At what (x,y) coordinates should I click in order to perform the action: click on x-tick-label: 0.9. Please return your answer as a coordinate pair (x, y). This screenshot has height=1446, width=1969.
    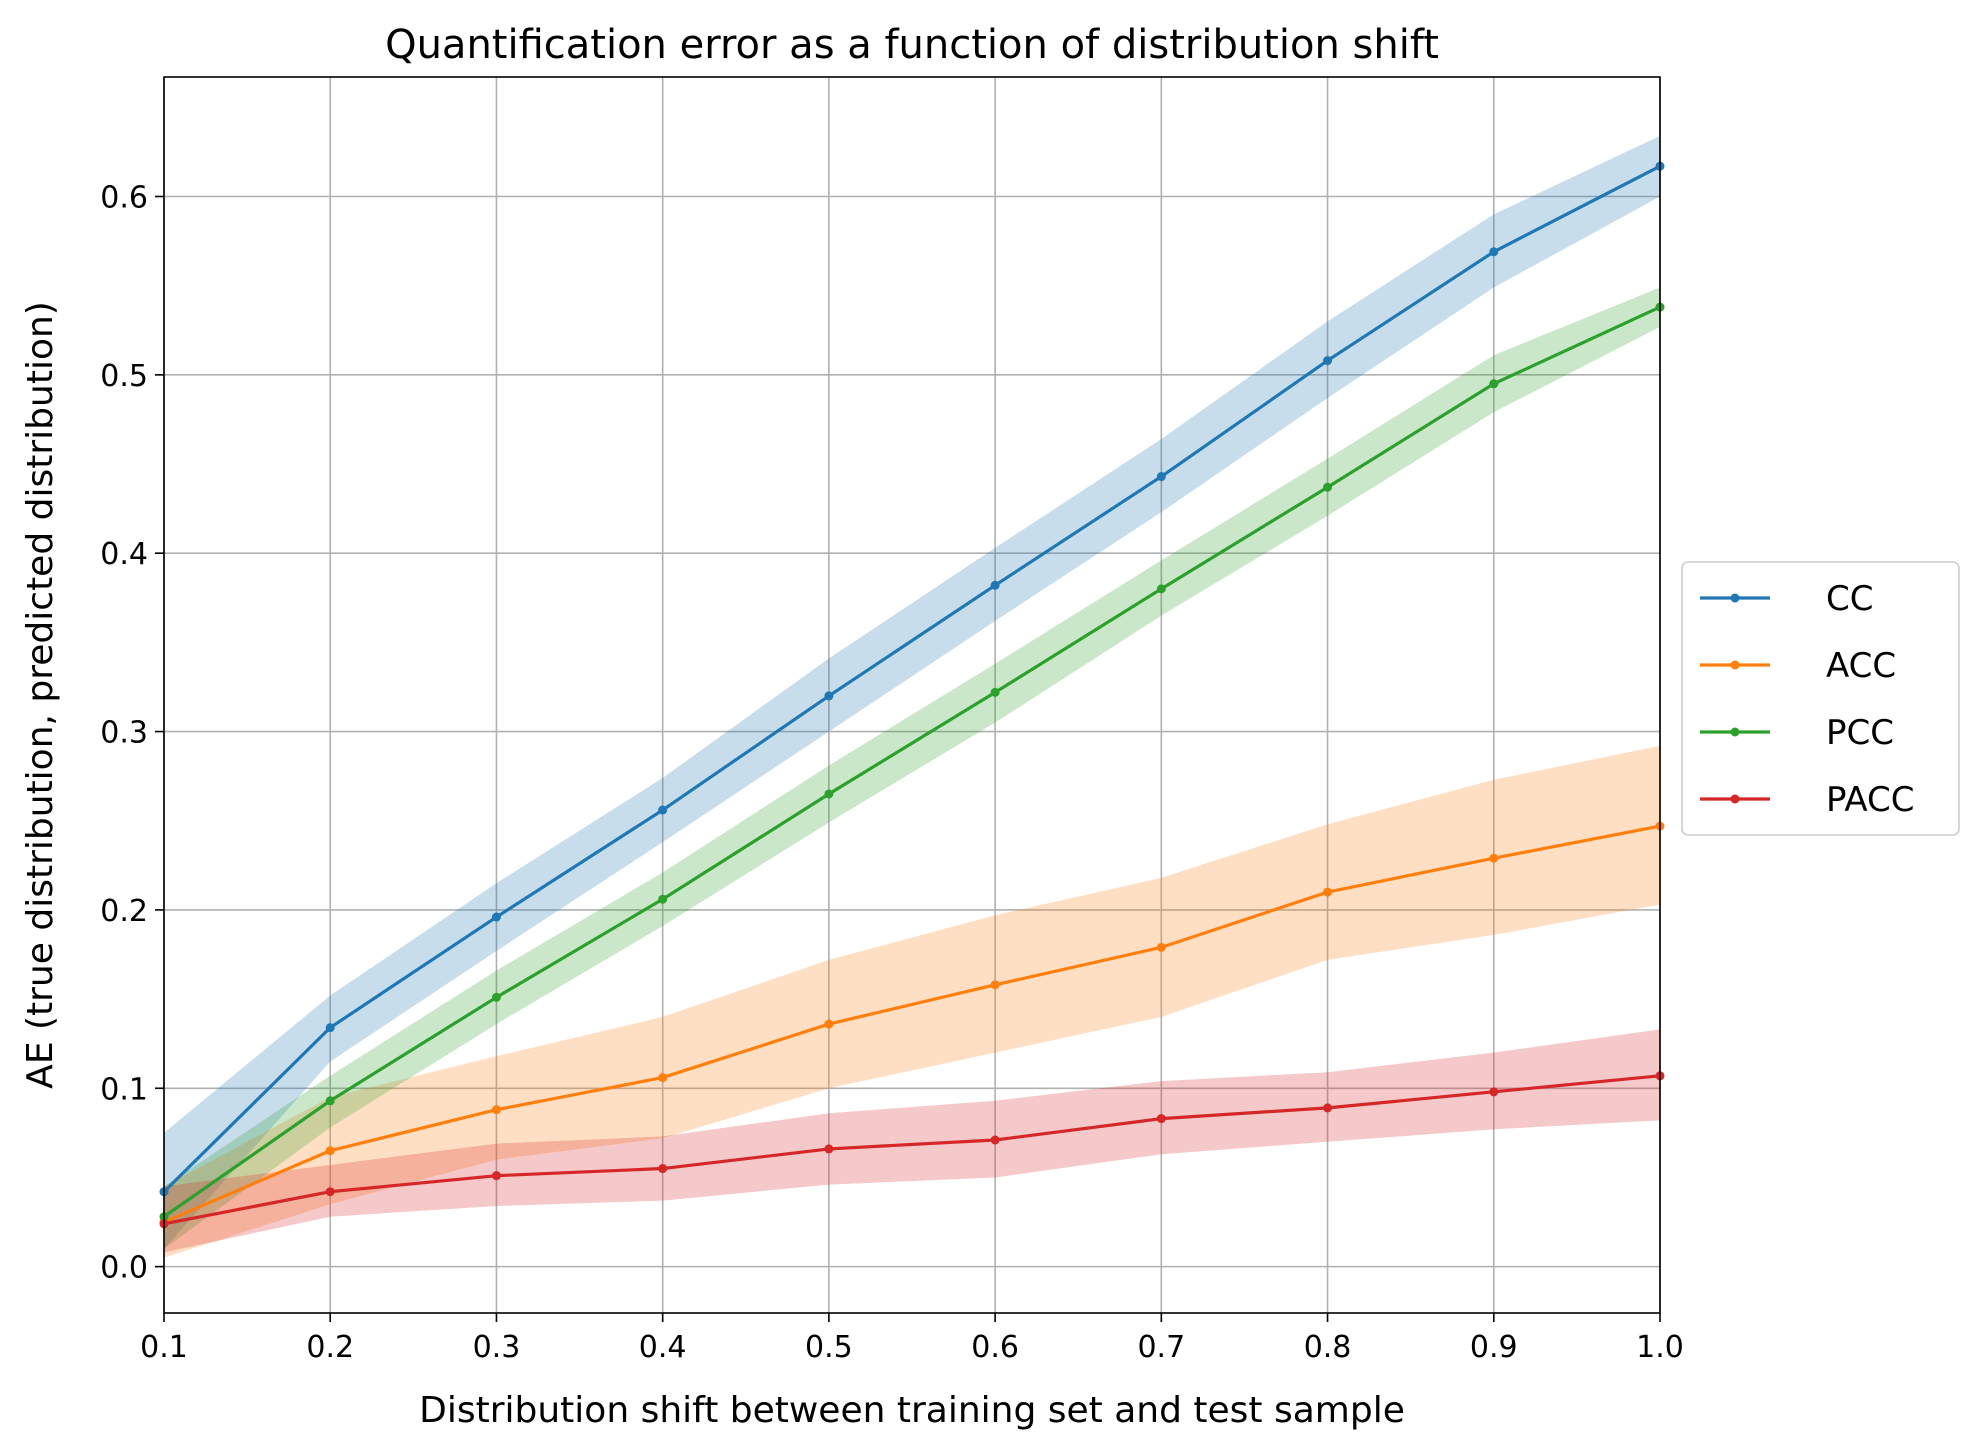
    Looking at the image, I should click on (1494, 1347).